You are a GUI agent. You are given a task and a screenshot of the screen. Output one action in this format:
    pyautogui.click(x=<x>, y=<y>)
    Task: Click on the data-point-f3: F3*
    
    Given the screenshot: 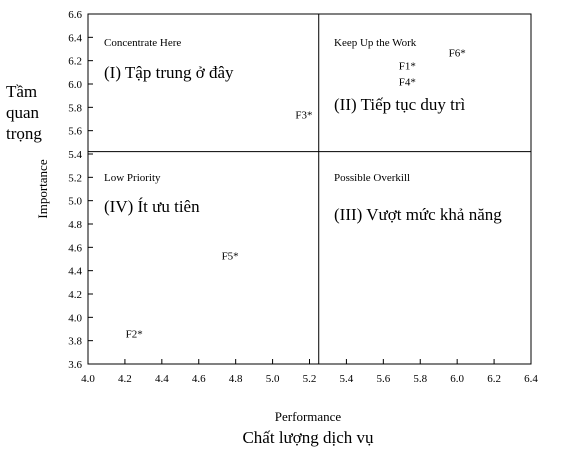 What is the action you would take?
    pyautogui.click(x=303, y=115)
    